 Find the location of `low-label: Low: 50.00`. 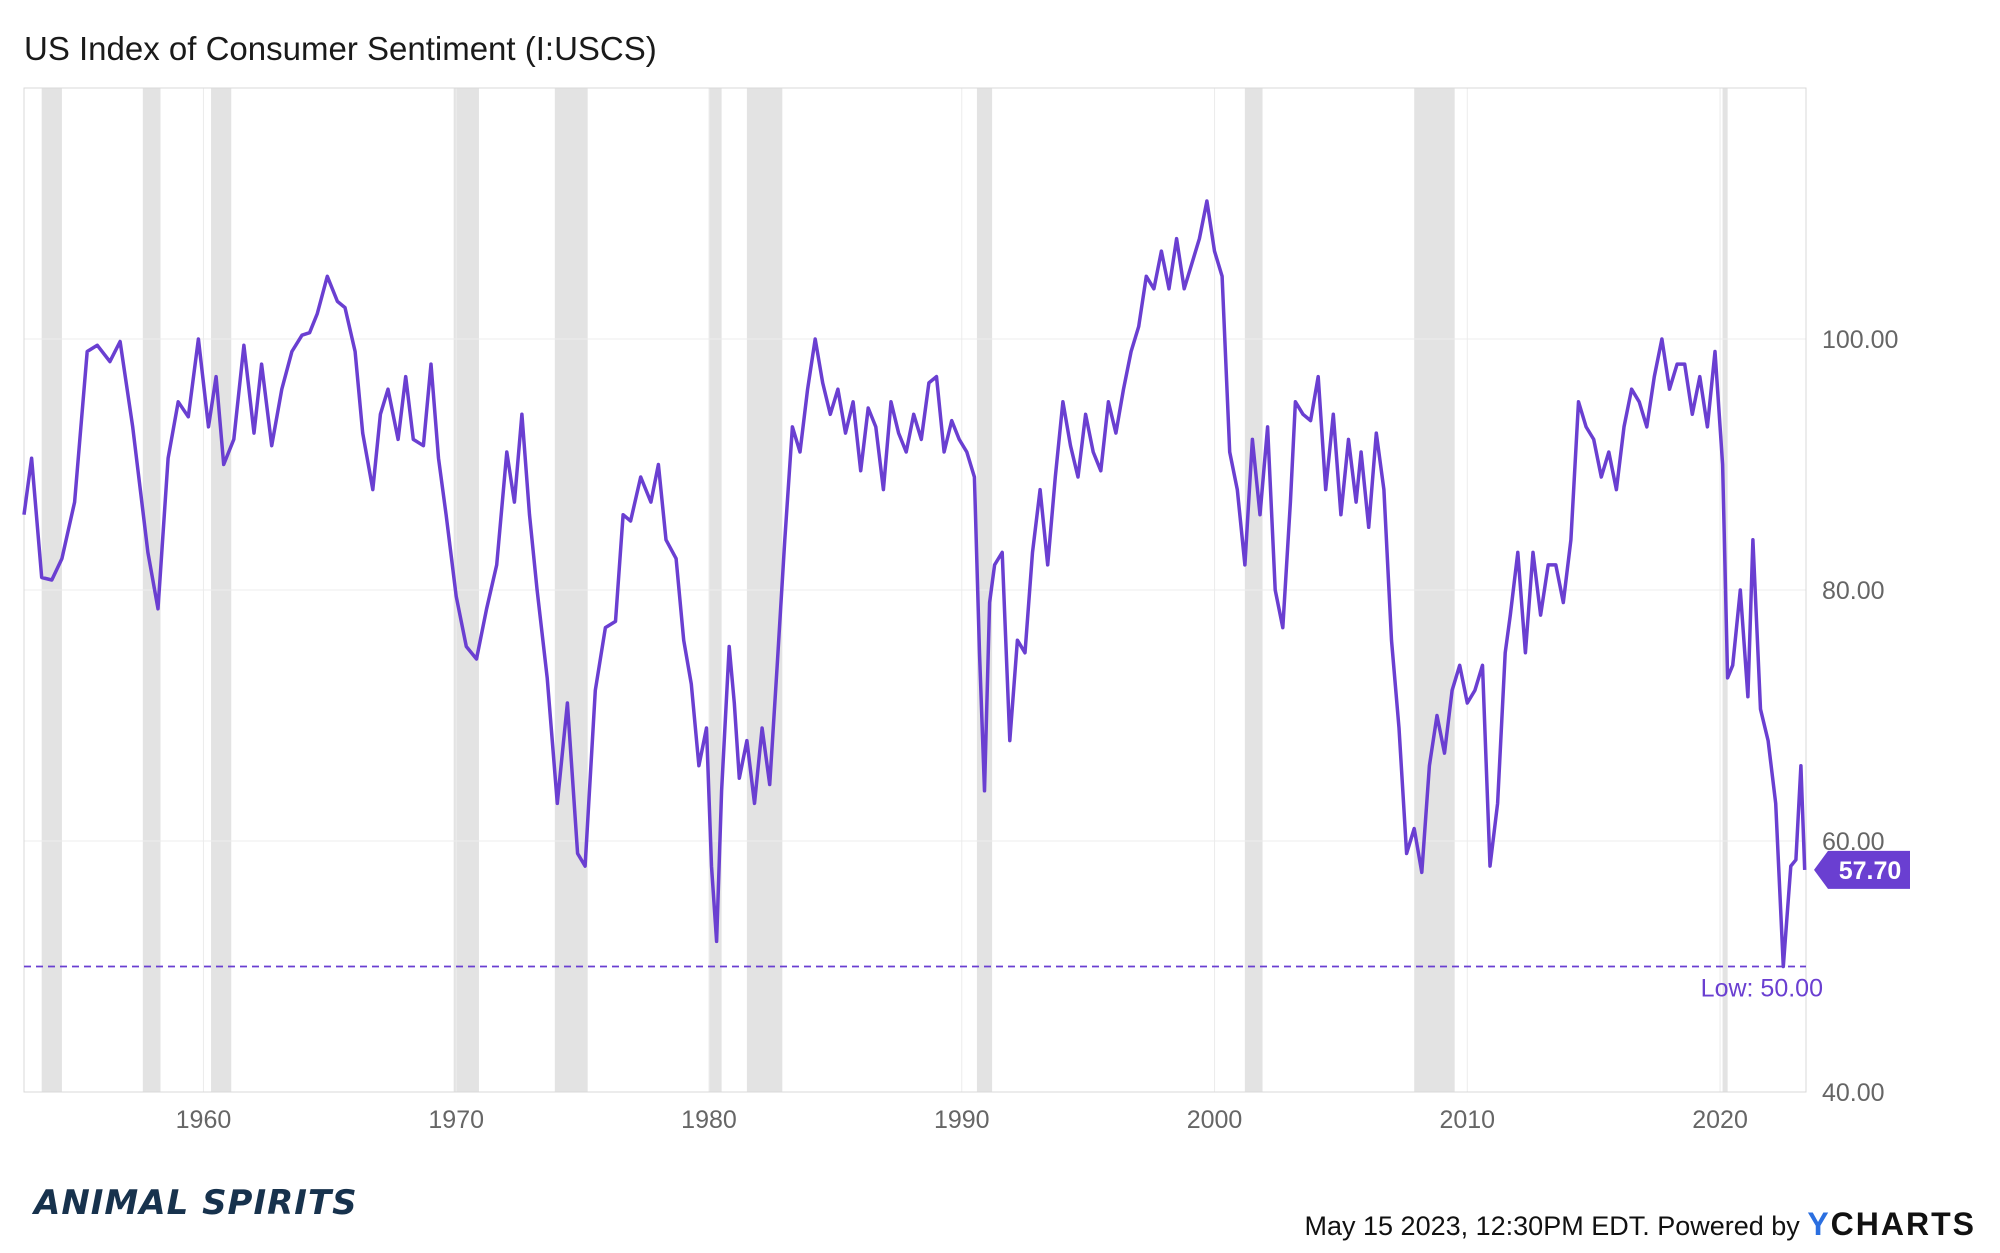

low-label: Low: 50.00 is located at coordinates (1762, 989).